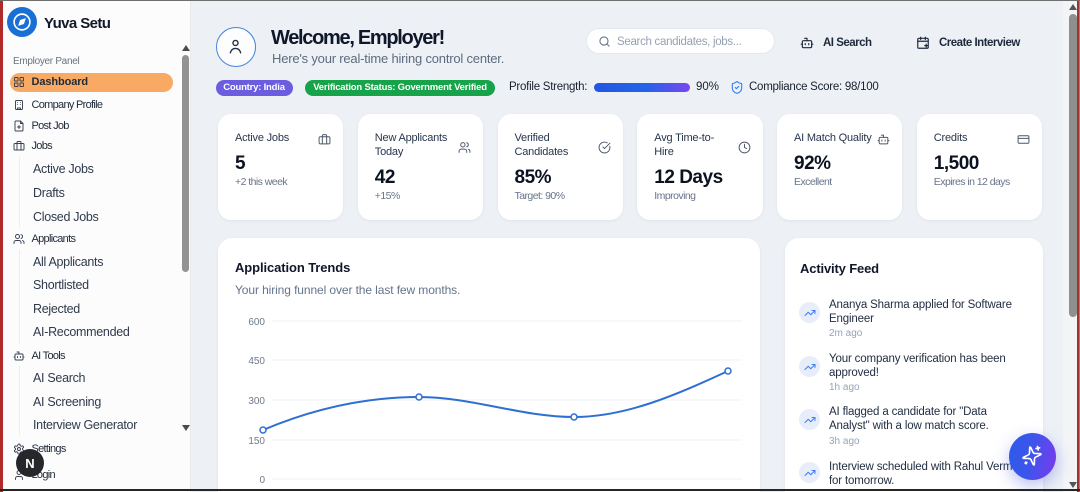 The width and height of the screenshot is (1080, 492). What do you see at coordinates (256, 361) in the screenshot?
I see `svg-text: 450` at bounding box center [256, 361].